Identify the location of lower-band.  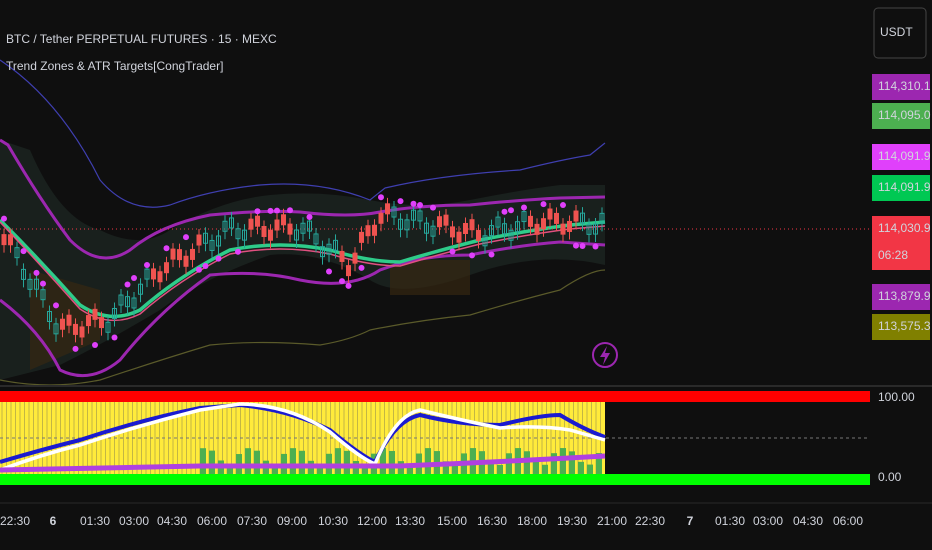
(303, 327).